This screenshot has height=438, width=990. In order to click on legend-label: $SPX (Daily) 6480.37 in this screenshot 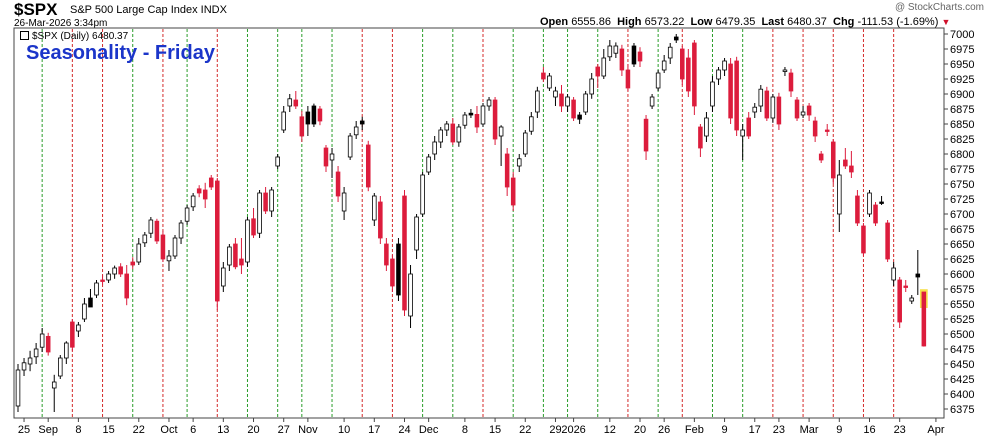, I will do `click(80, 36)`.